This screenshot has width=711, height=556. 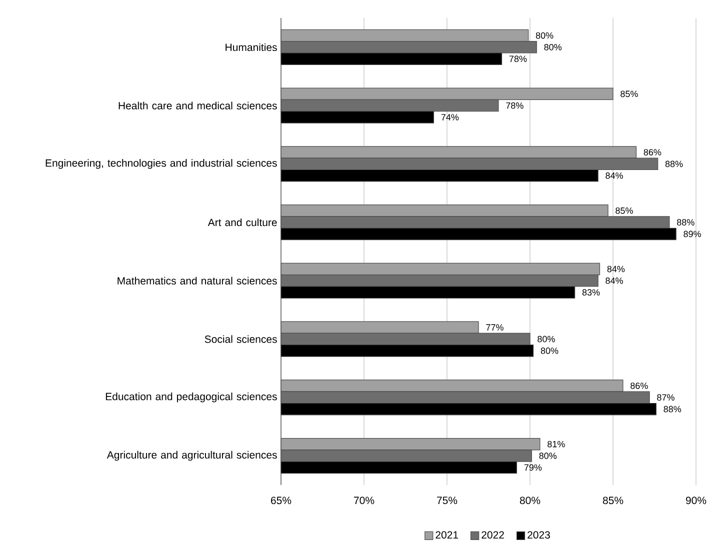 What do you see at coordinates (161, 164) in the screenshot?
I see `y-tick-label: Engineering, technologies and industrial sciences` at bounding box center [161, 164].